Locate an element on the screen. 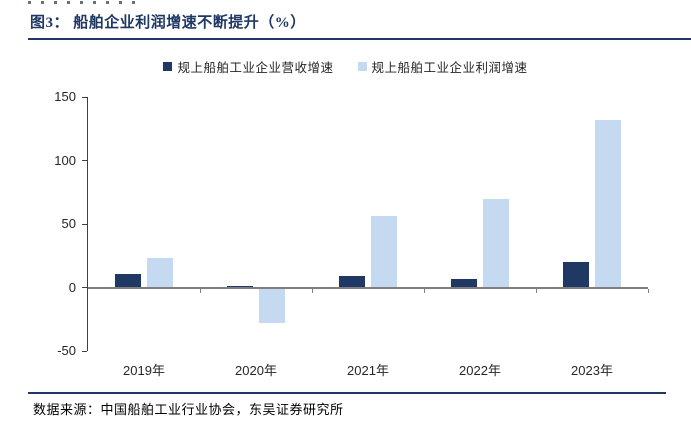 The image size is (691, 421). bar-2019年-s0 is located at coordinates (128, 280).